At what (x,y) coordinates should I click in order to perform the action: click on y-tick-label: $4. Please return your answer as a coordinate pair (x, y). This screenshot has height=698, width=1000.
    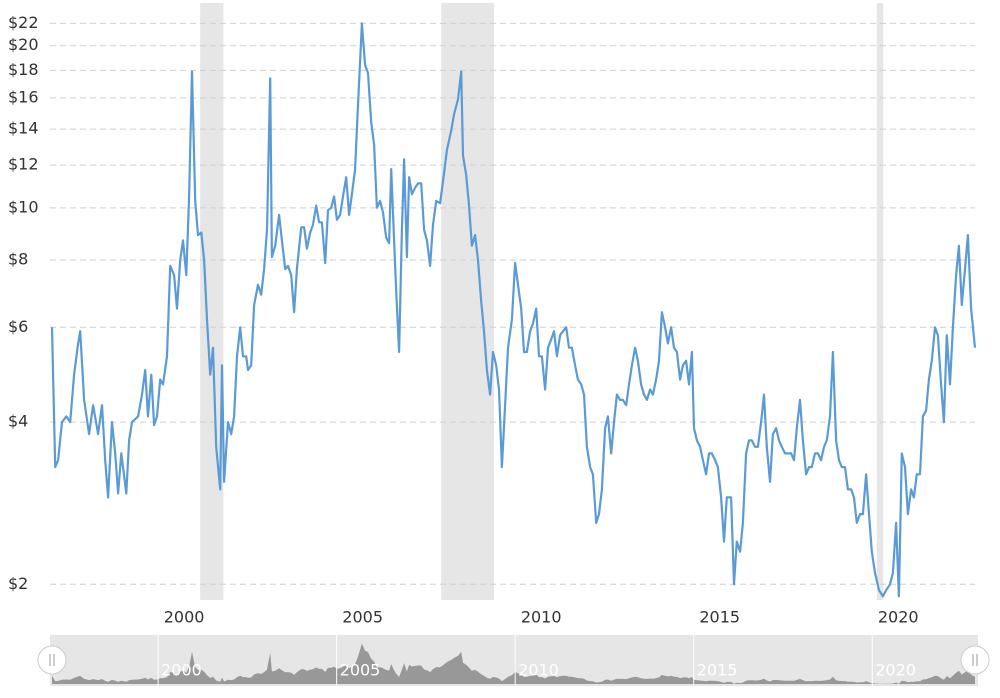
    Looking at the image, I should click on (18, 421).